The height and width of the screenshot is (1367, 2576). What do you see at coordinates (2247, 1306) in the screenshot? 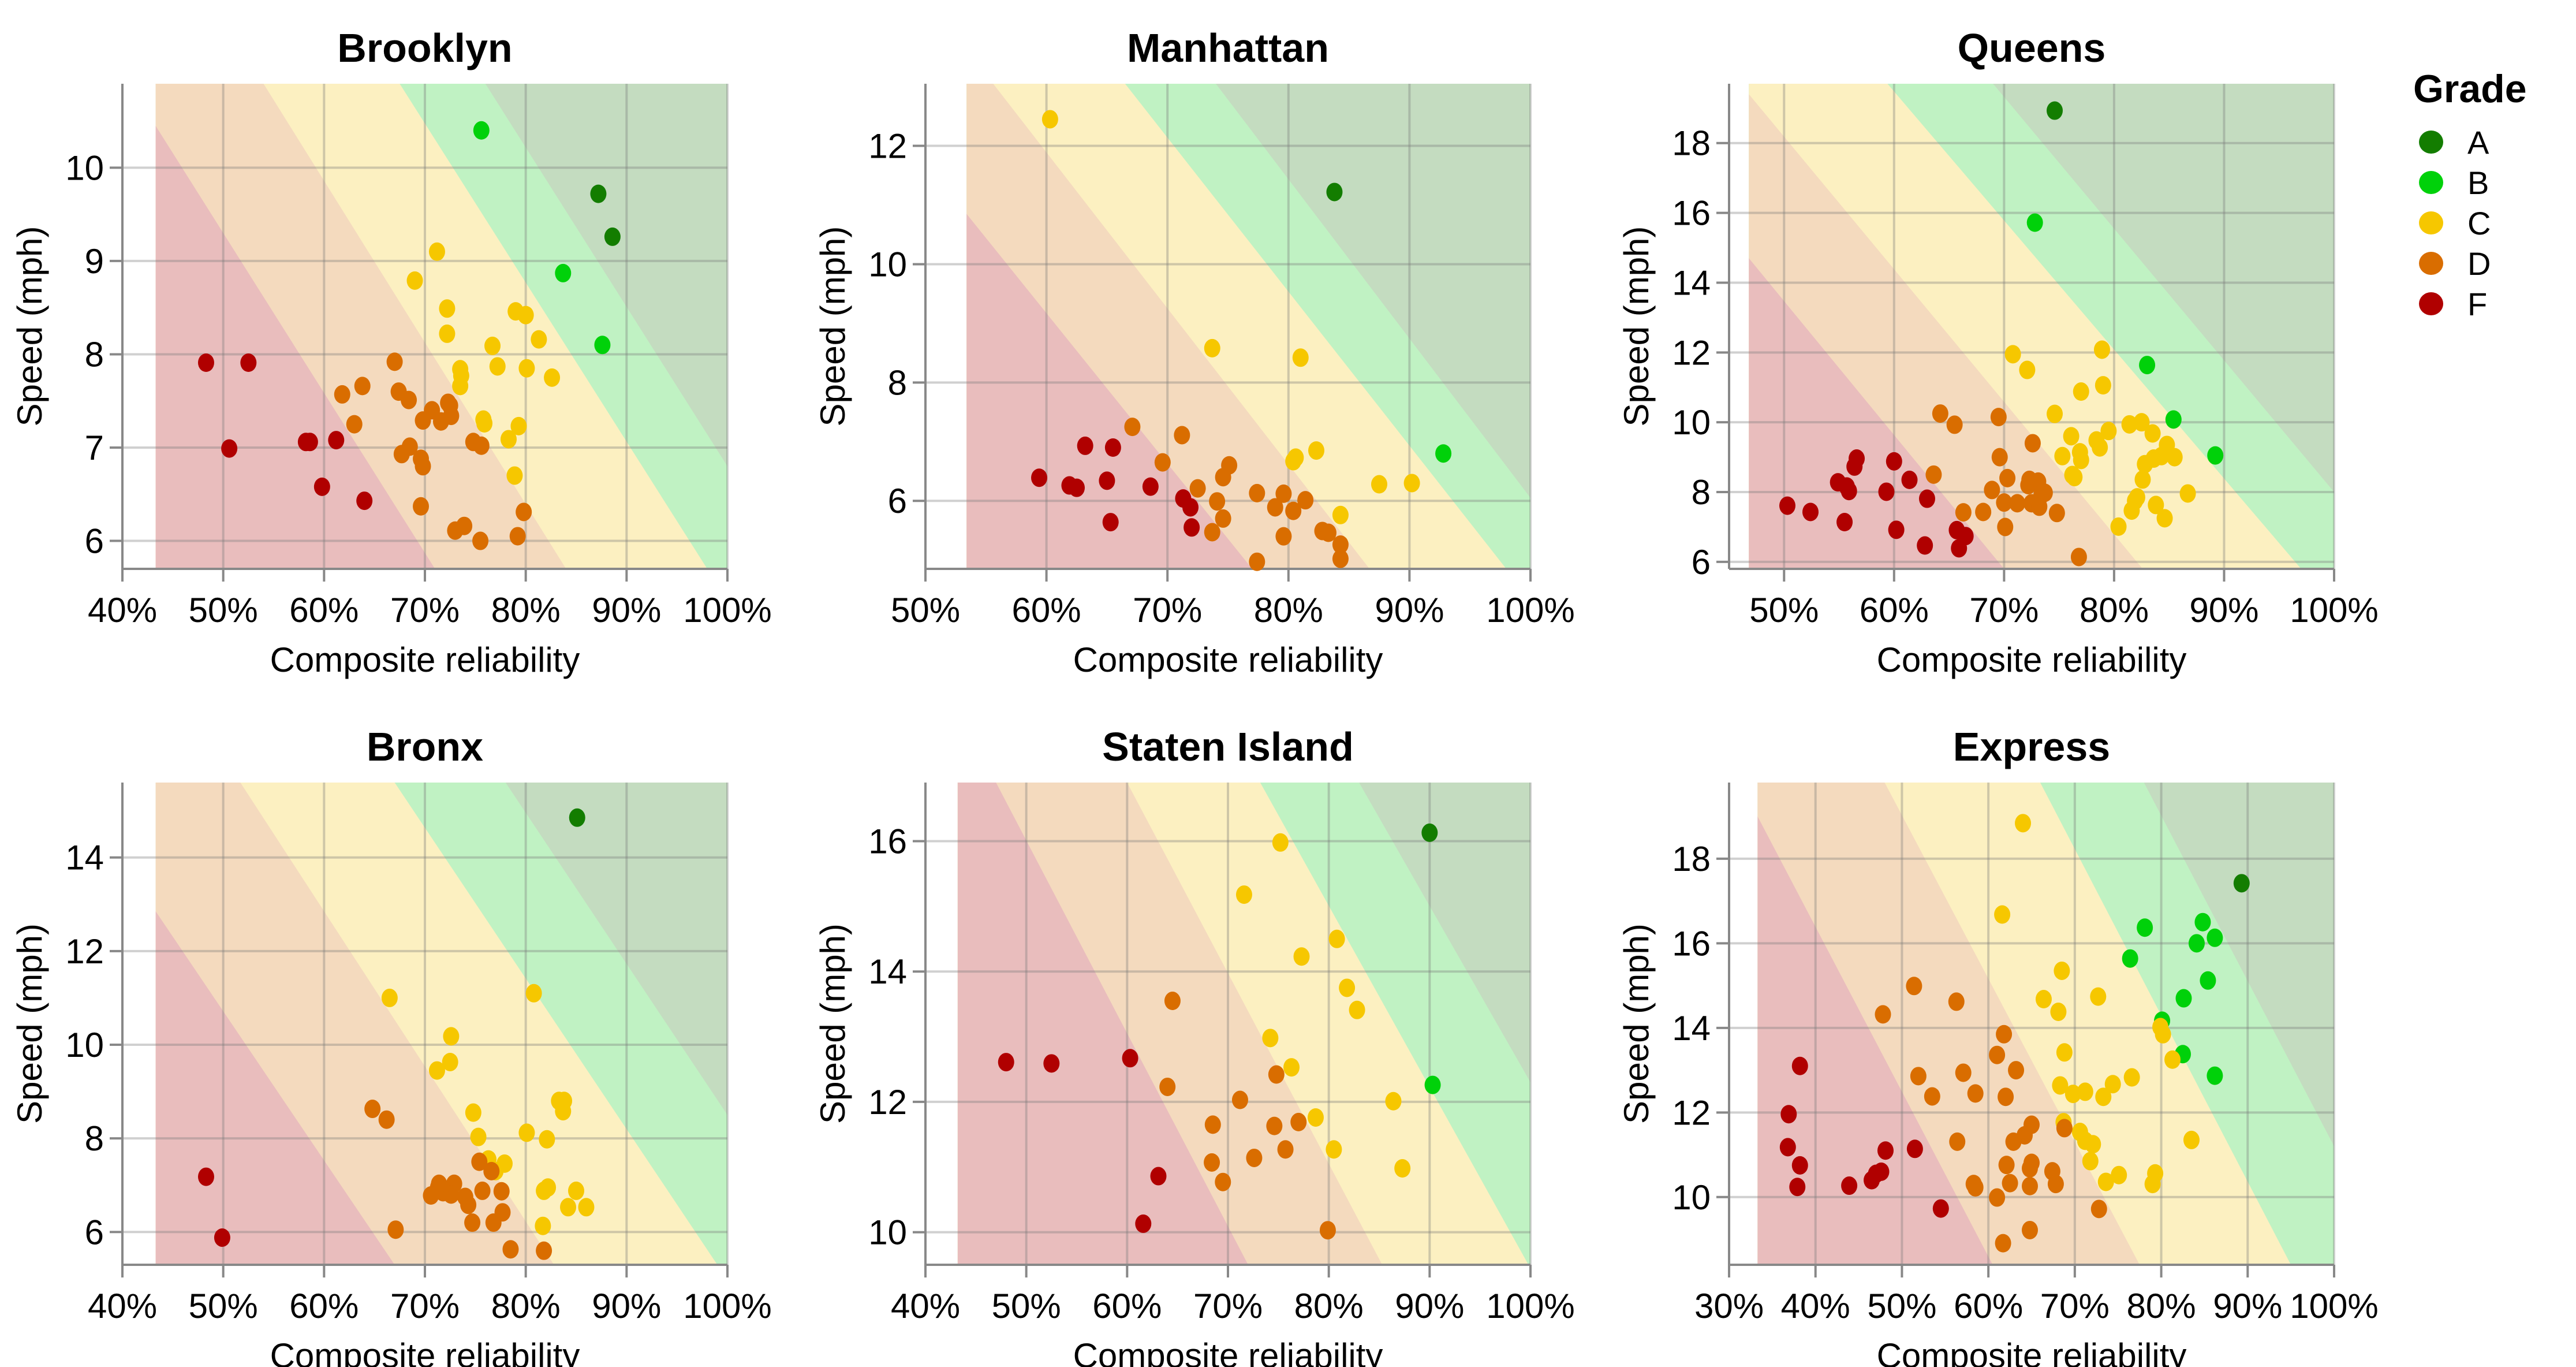
I see `x-tick-label: 90%` at bounding box center [2247, 1306].